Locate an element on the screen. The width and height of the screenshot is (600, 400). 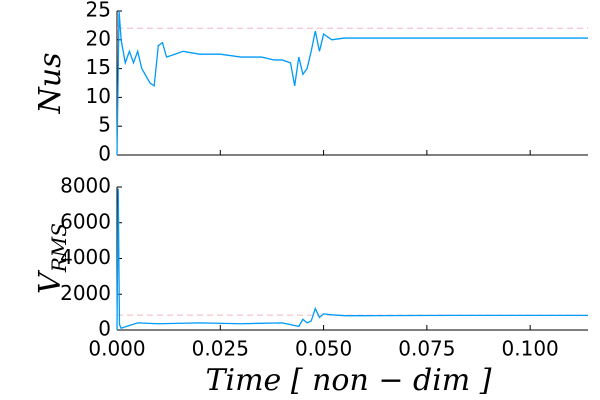
y-axis-label-text: V is located at coordinates (50, 281).